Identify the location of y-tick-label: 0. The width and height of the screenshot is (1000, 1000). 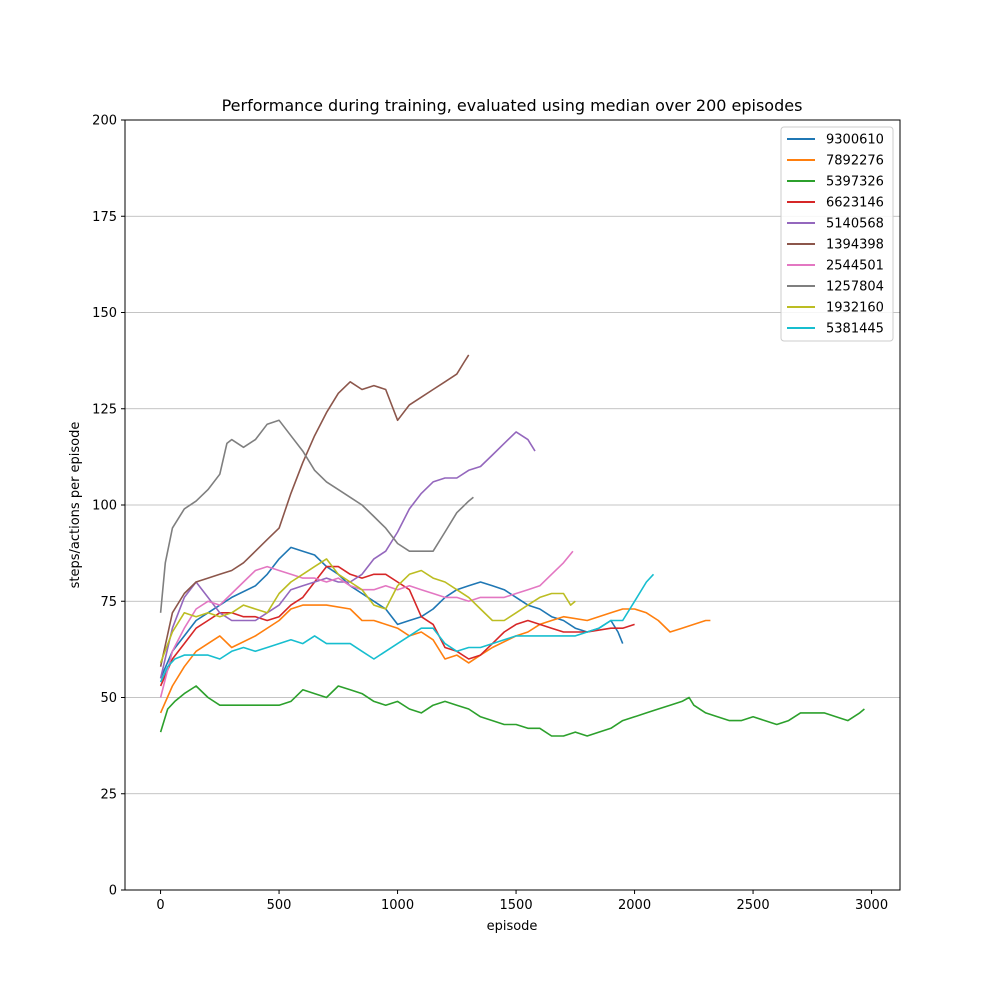
(113, 891).